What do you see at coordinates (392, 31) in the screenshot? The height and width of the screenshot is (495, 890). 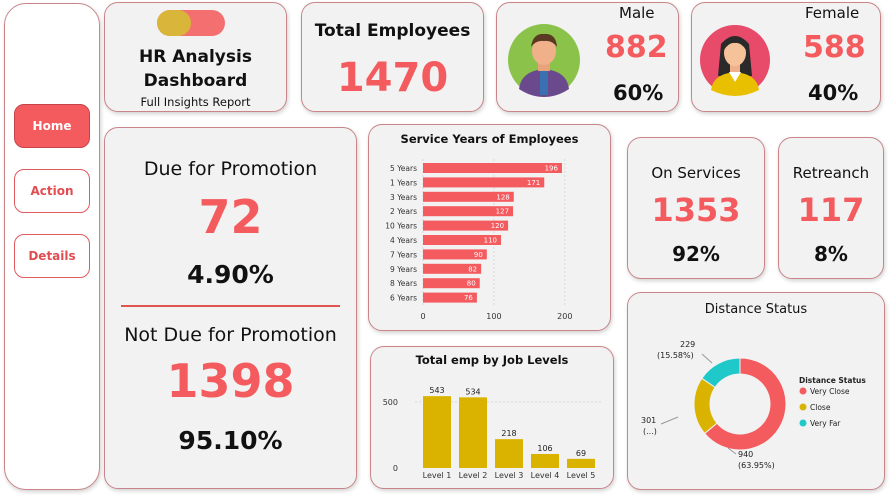 I see `total-employees-label: Total Employees` at bounding box center [392, 31].